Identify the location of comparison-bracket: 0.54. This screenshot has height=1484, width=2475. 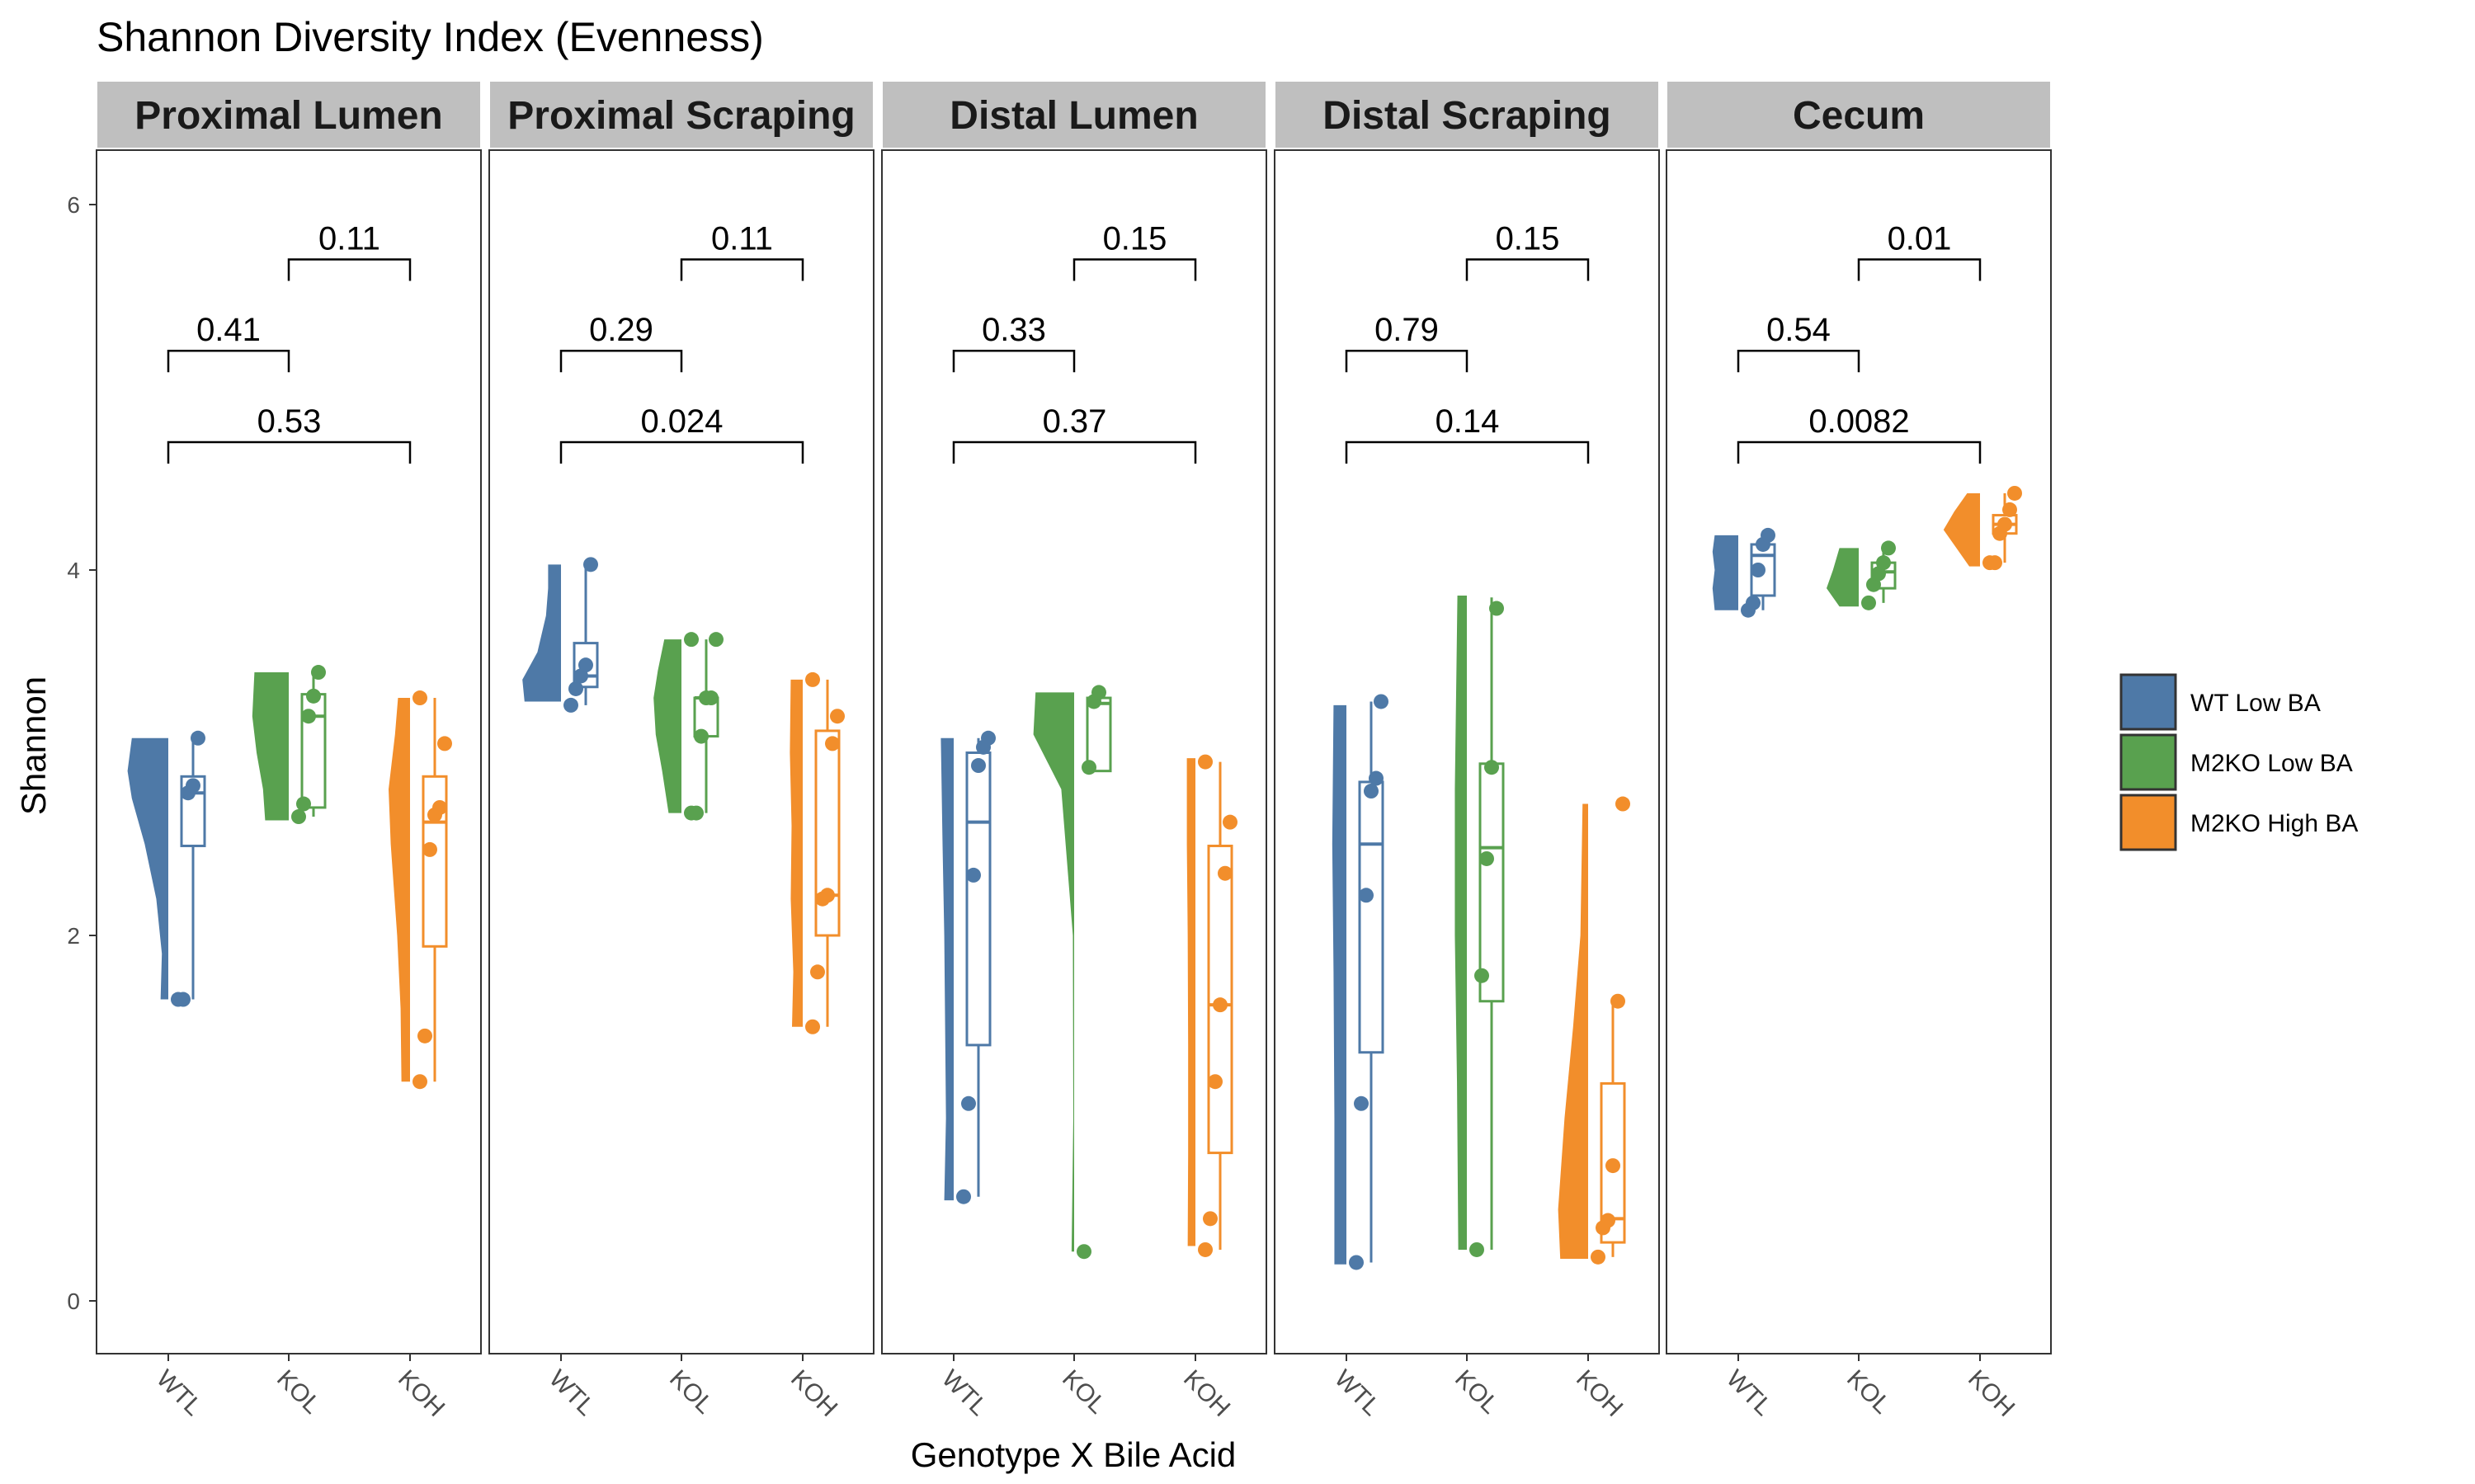
(1798, 342).